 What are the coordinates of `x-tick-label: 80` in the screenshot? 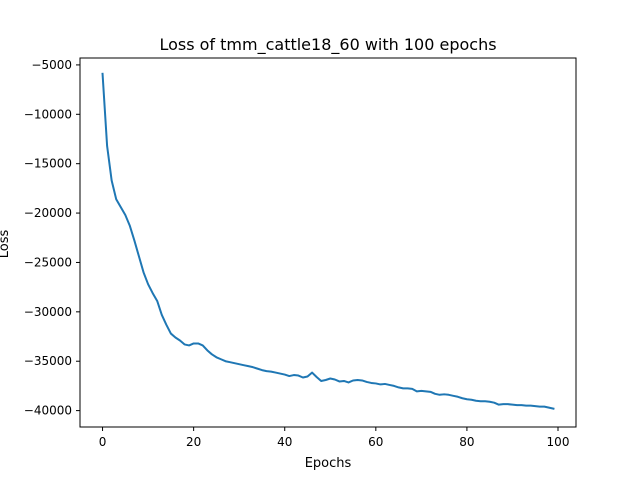 It's located at (466, 442).